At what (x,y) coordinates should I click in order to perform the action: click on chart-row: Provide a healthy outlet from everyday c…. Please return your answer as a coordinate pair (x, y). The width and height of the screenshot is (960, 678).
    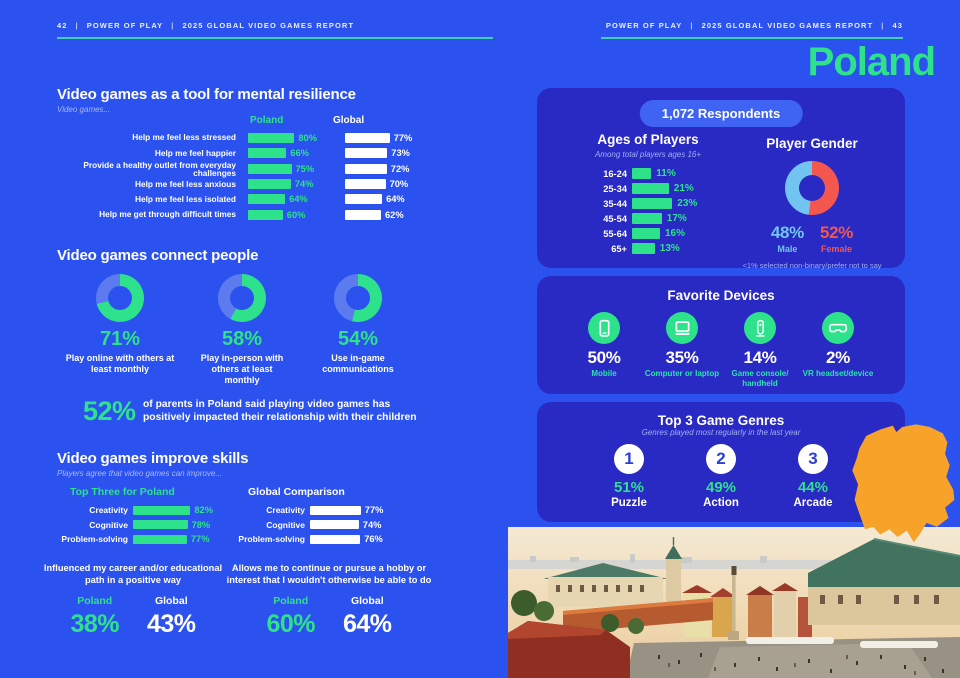
    Looking at the image, I should click on (263, 169).